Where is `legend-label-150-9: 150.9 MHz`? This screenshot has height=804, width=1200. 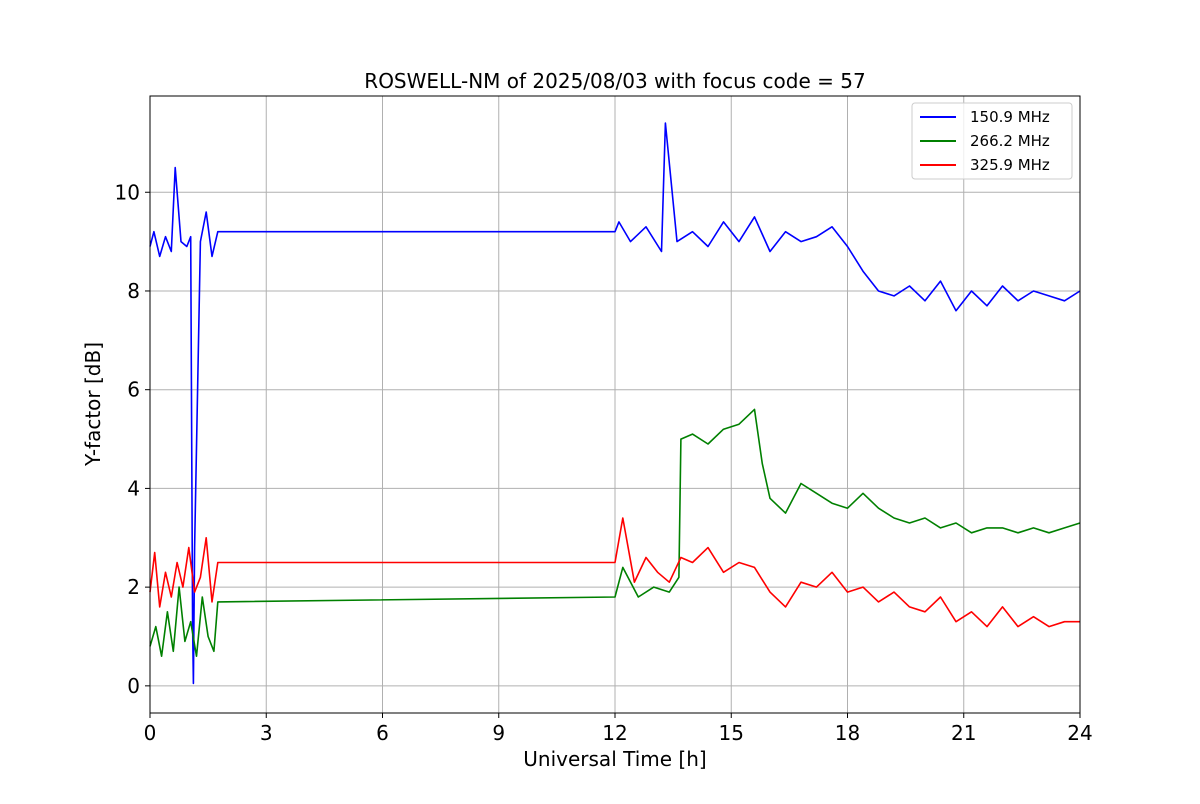 legend-label-150-9: 150.9 MHz is located at coordinates (1010, 117).